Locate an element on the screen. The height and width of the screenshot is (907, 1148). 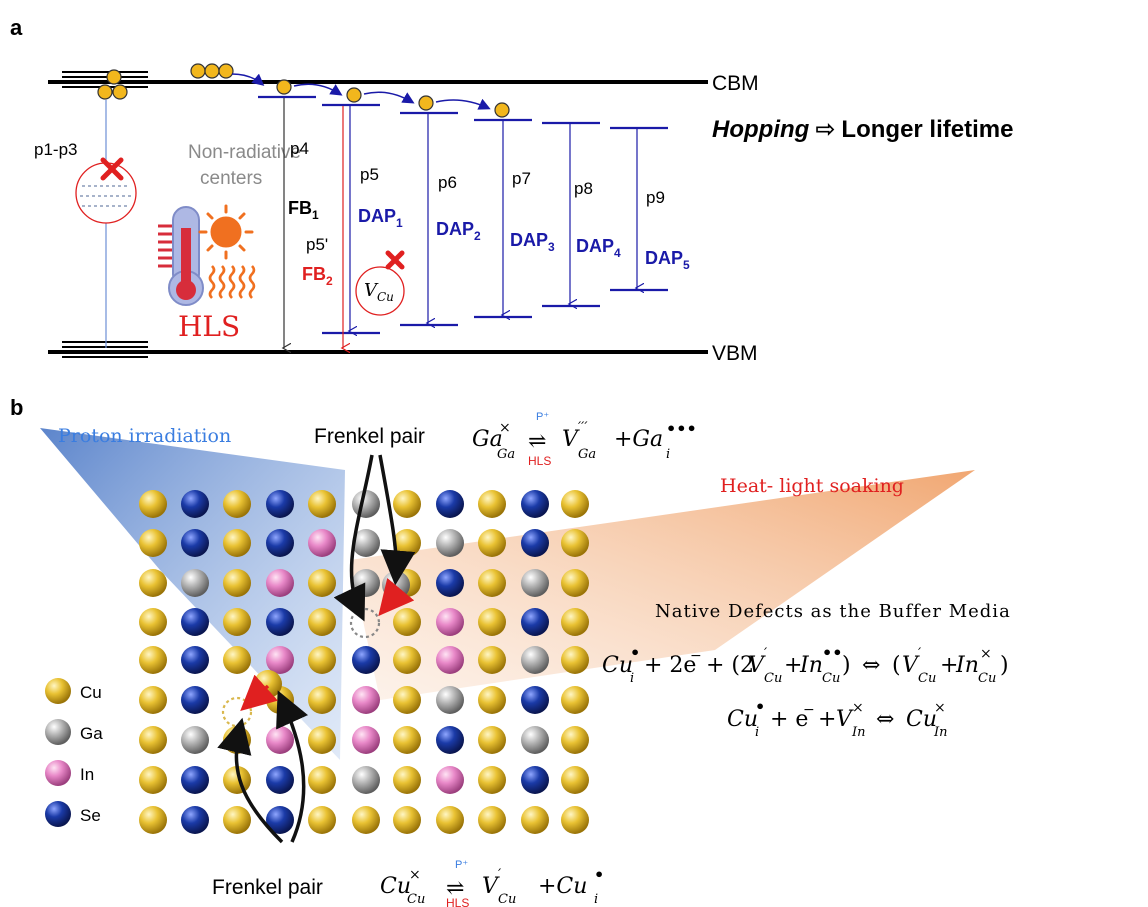
legend-cu-label: Cu is located at coordinates (91, 692).